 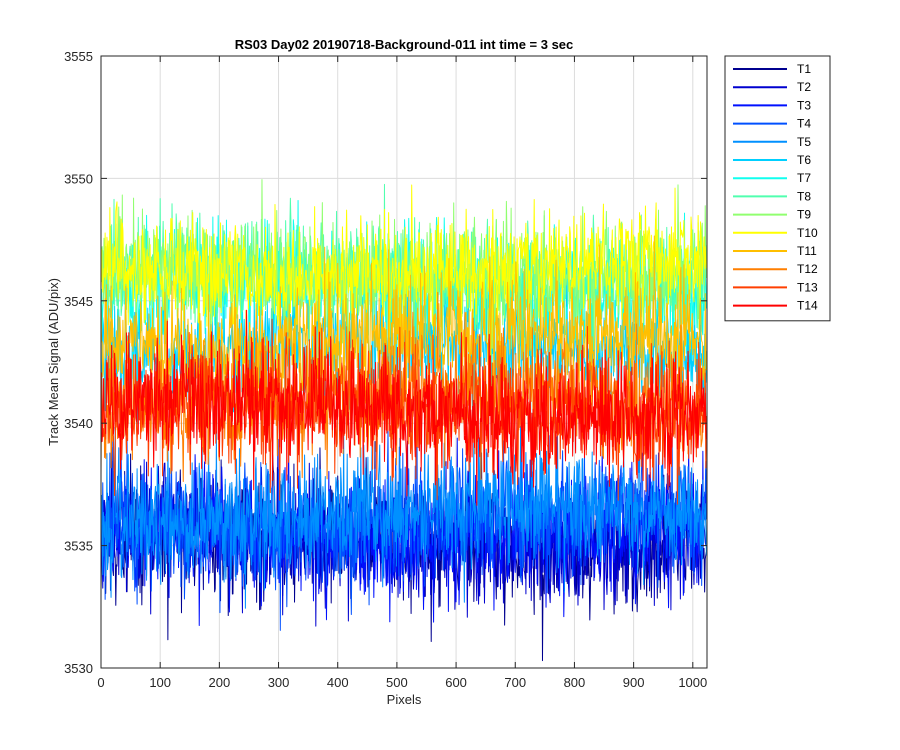 I want to click on y-tick-label: 3535, so click(x=78, y=546).